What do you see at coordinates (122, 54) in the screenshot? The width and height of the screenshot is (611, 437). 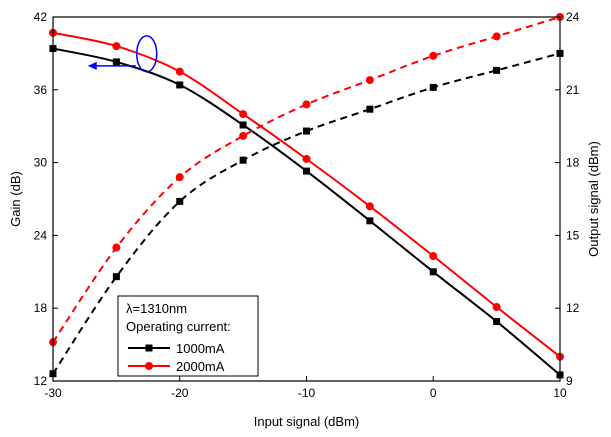 I see `left-axis-indicator` at bounding box center [122, 54].